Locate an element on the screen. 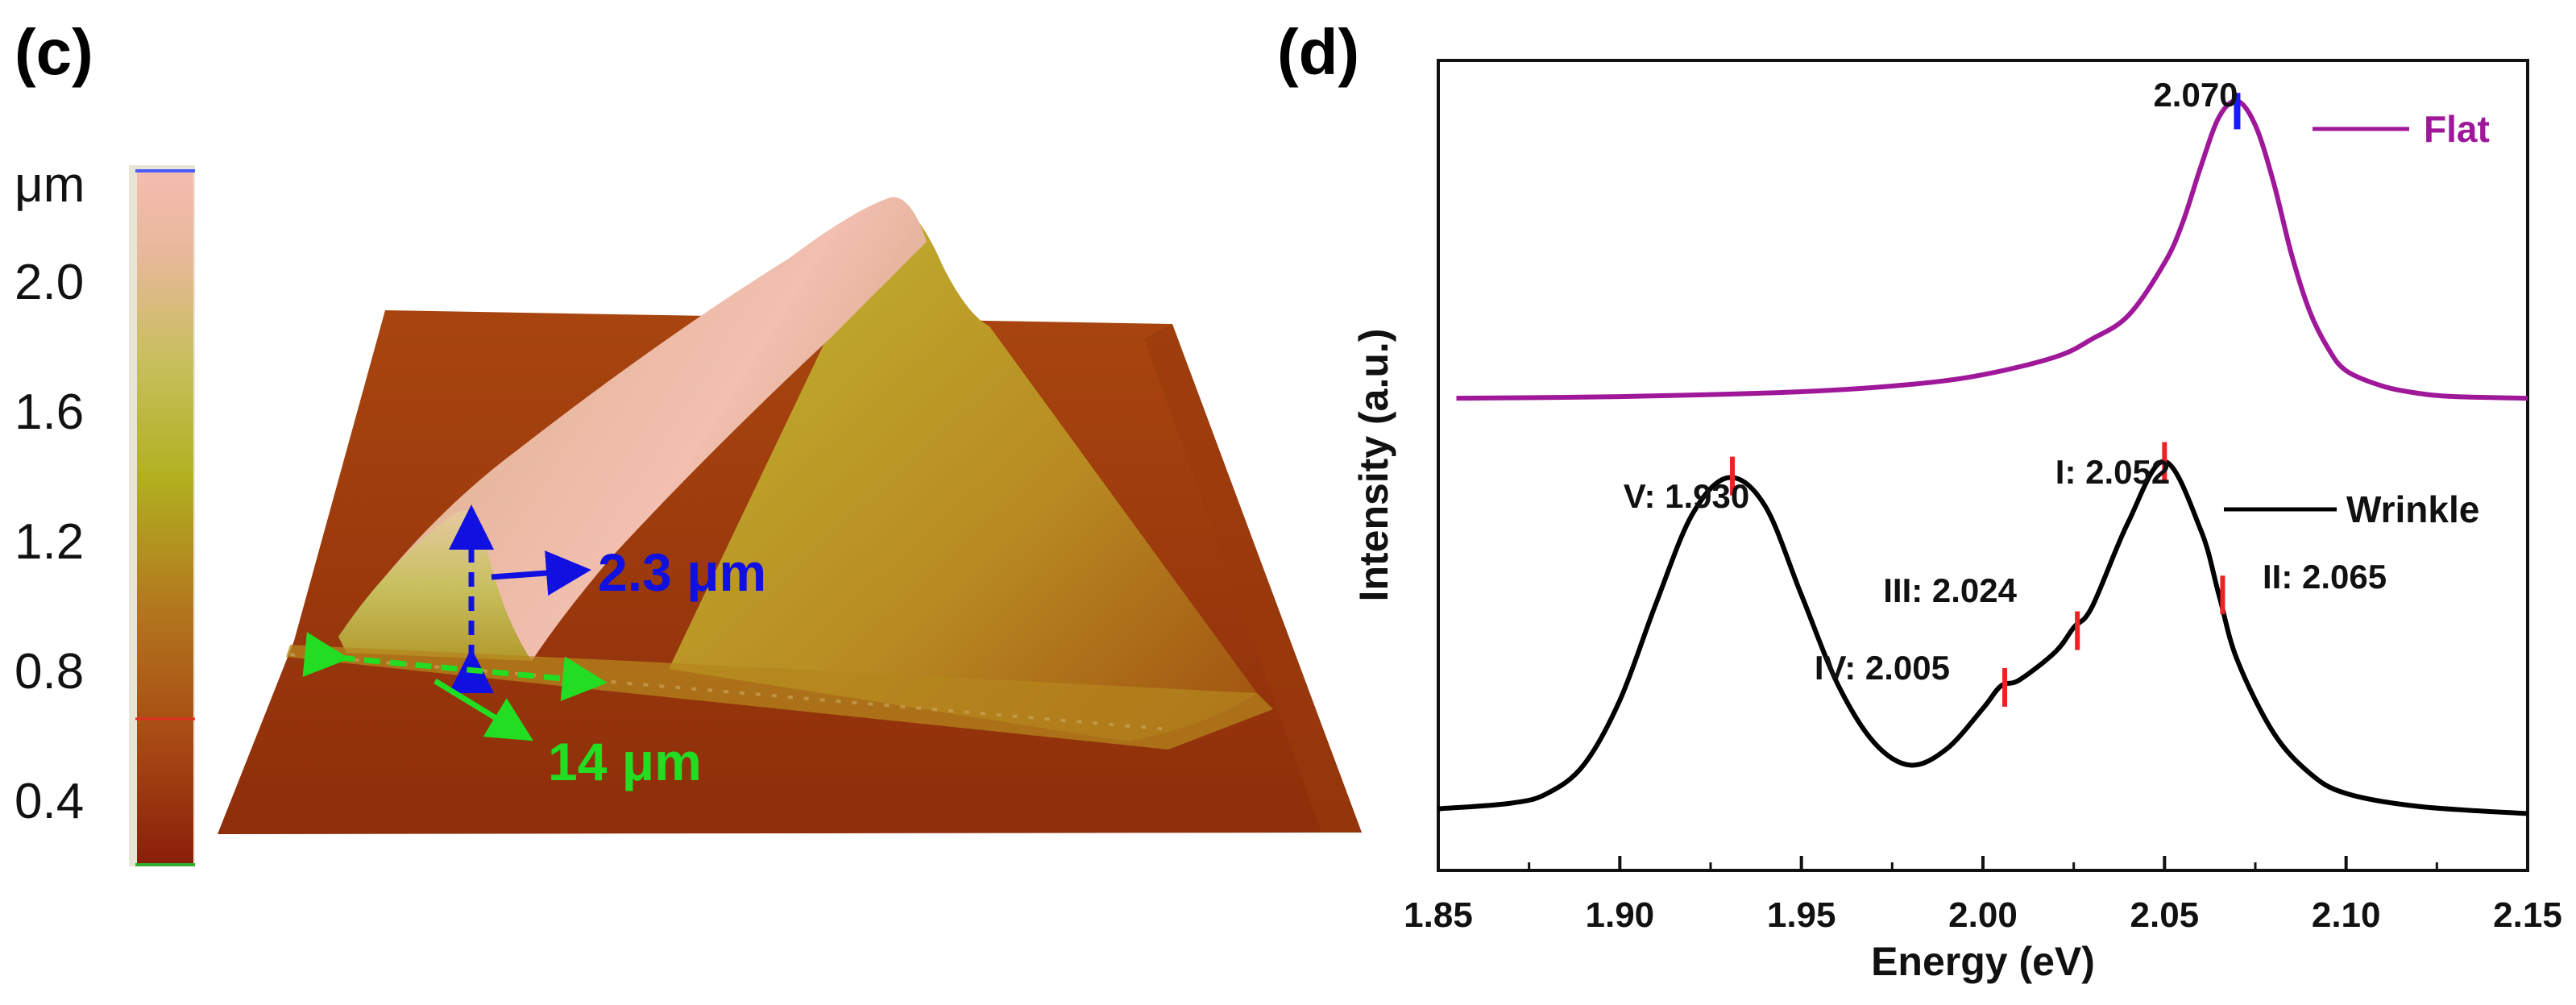 The width and height of the screenshot is (2576, 1005). peak-label-V: V: 1.930 is located at coordinates (1686, 496).